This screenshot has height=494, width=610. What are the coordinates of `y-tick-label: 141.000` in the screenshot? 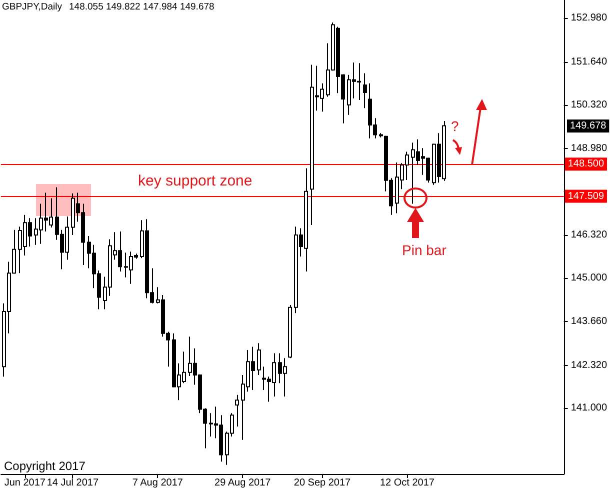 It's located at (589, 408).